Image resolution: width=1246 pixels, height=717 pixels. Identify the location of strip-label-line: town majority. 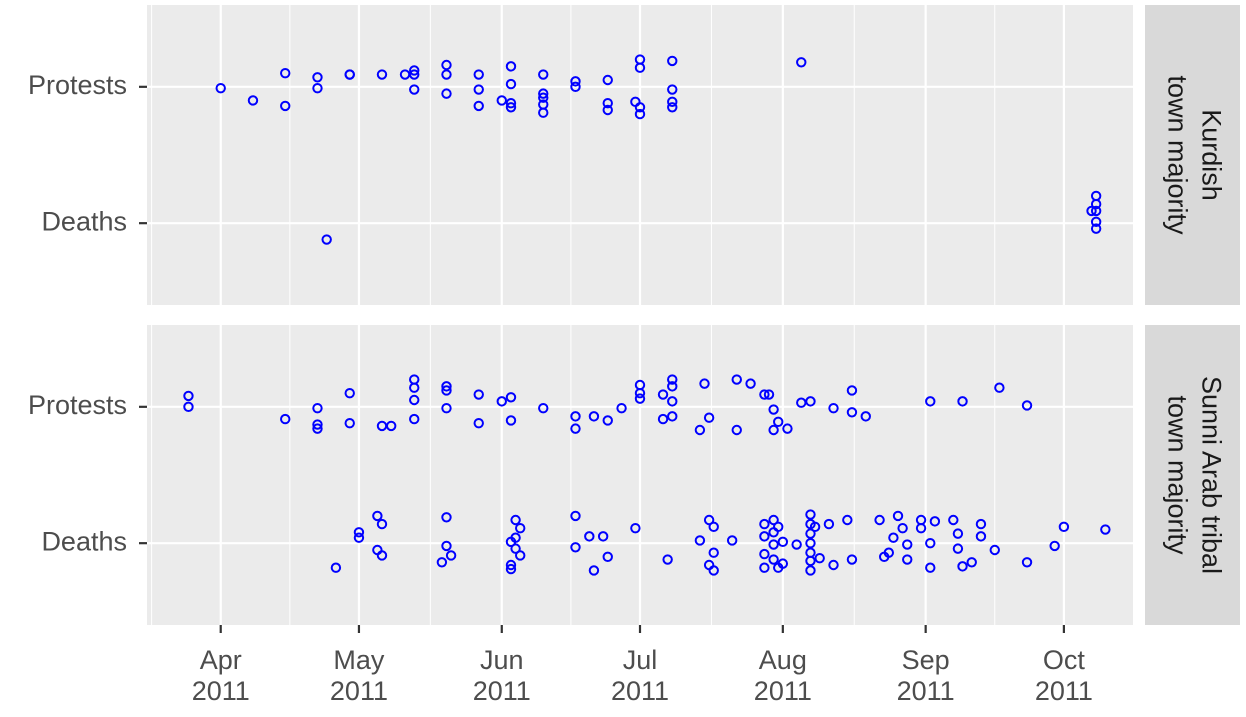
(1177, 155).